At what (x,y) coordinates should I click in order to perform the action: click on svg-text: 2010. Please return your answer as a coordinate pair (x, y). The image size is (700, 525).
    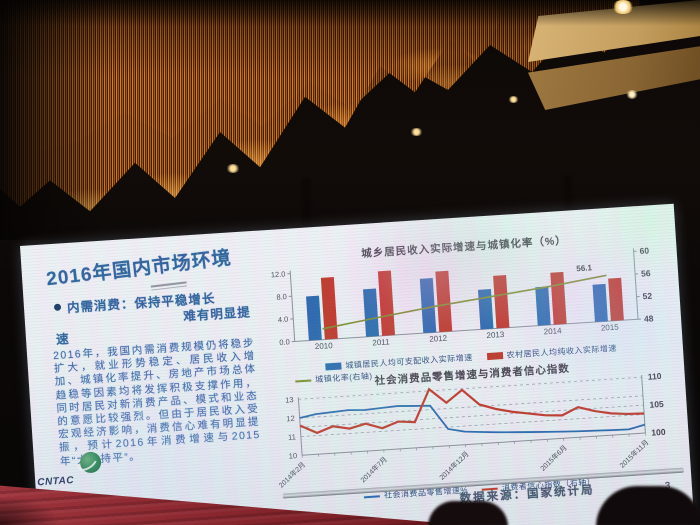
    Looking at the image, I should click on (324, 346).